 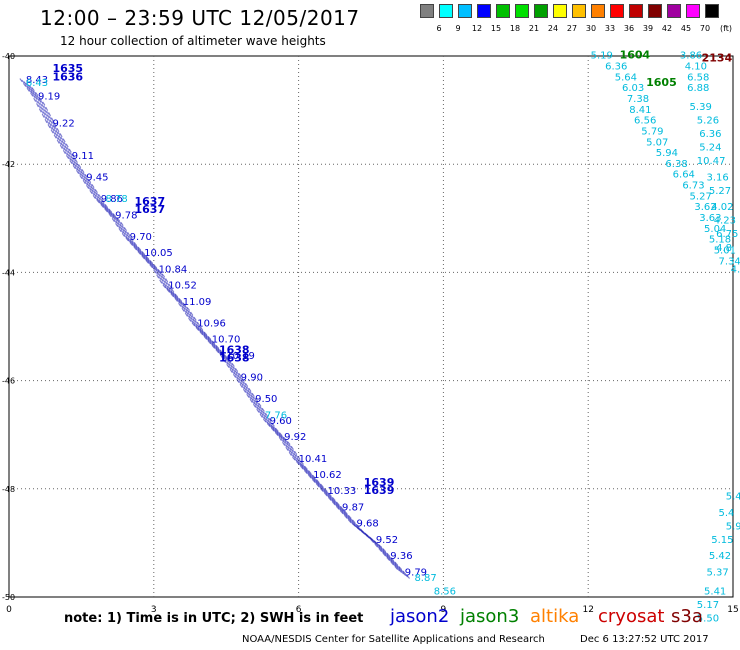 I want to click on wave-height-value: 9.68, so click(x=368, y=524).